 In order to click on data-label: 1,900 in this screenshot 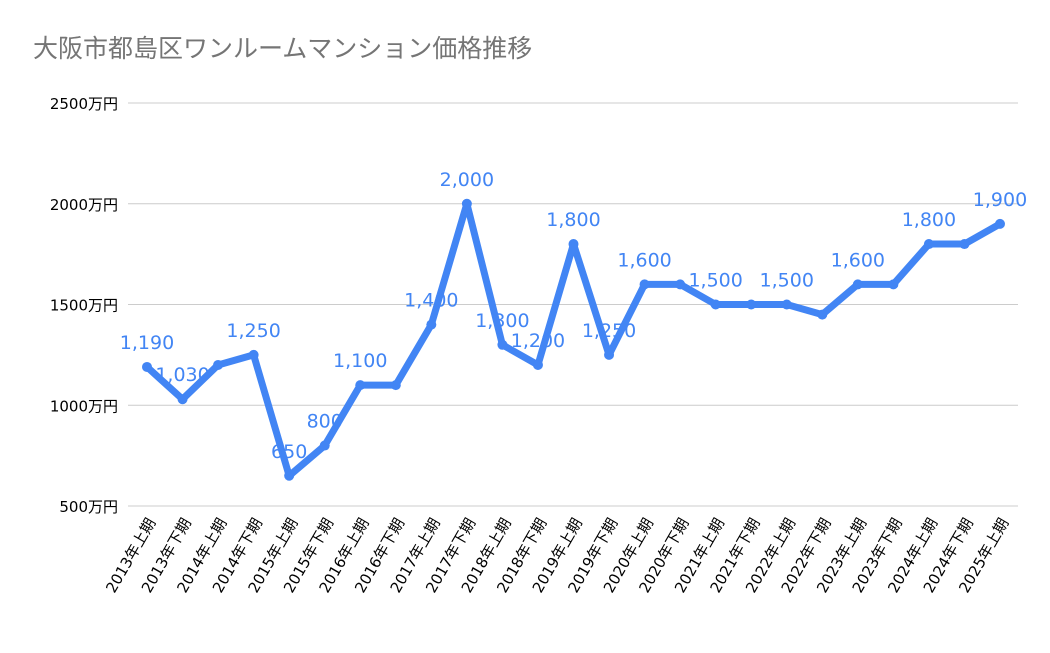, I will do `click(1000, 200)`.